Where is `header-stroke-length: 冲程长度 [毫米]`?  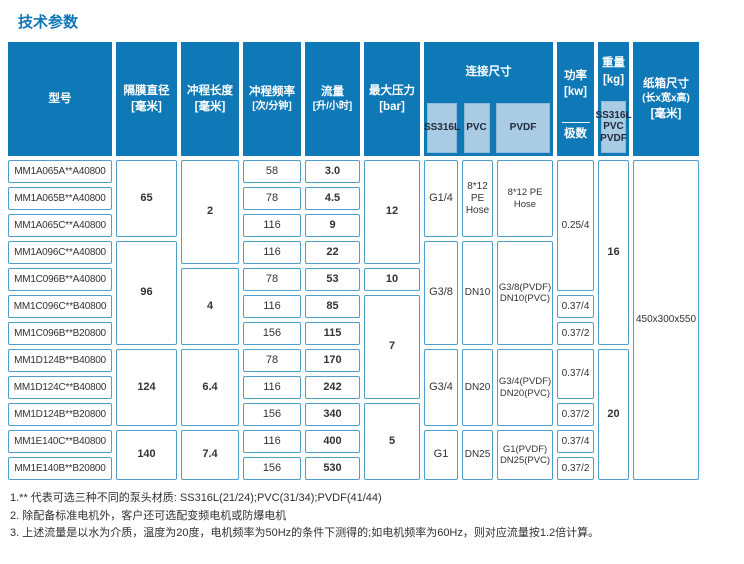
header-stroke-length: 冲程长度 [毫米] is located at coordinates (210, 99).